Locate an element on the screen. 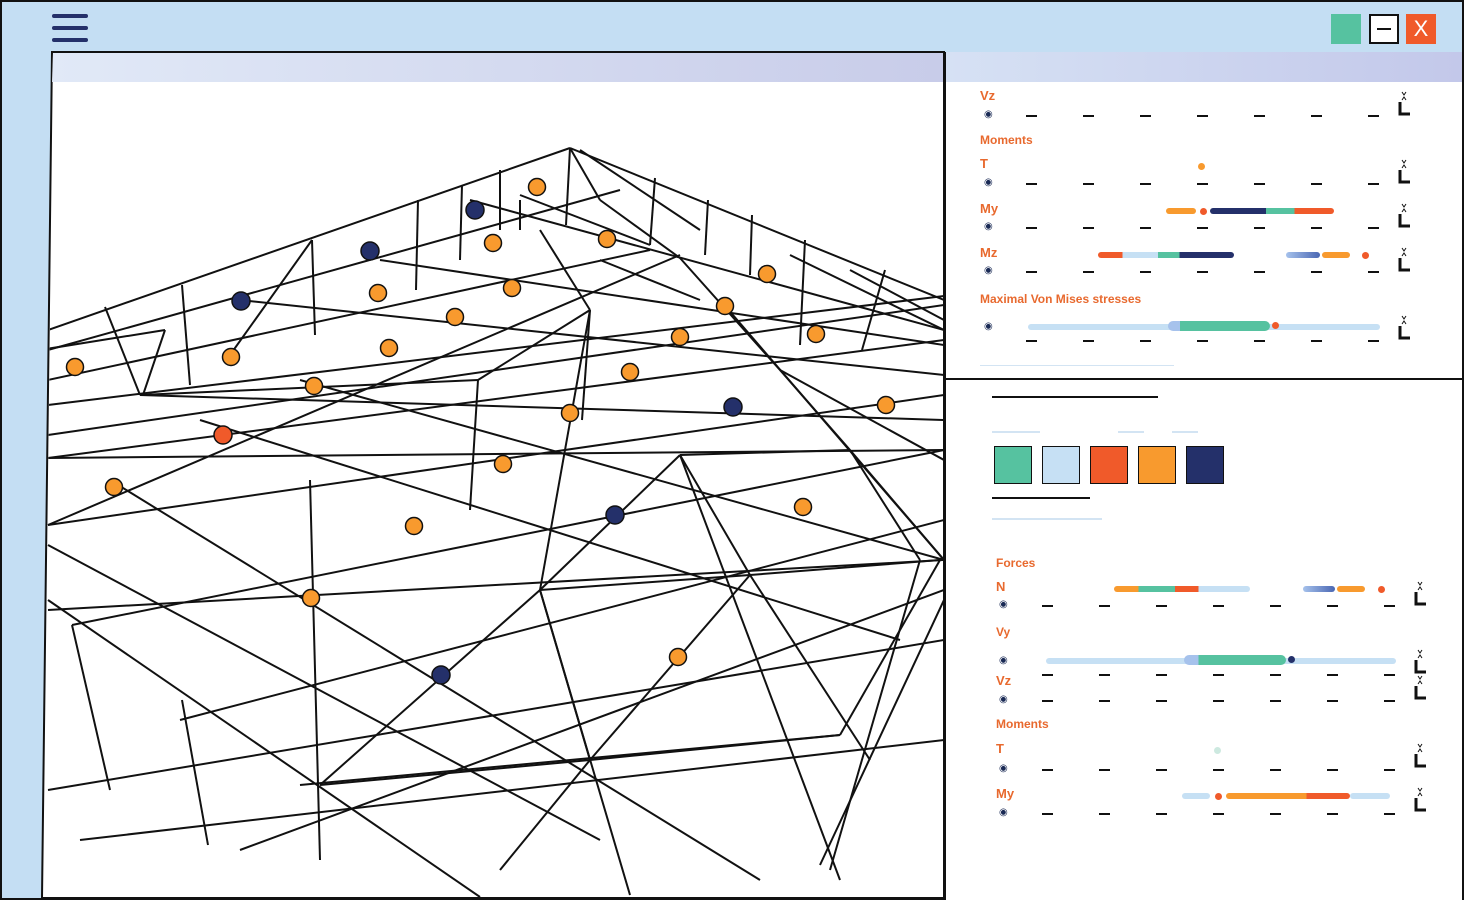  stress-bar is located at coordinates (1219, 326).